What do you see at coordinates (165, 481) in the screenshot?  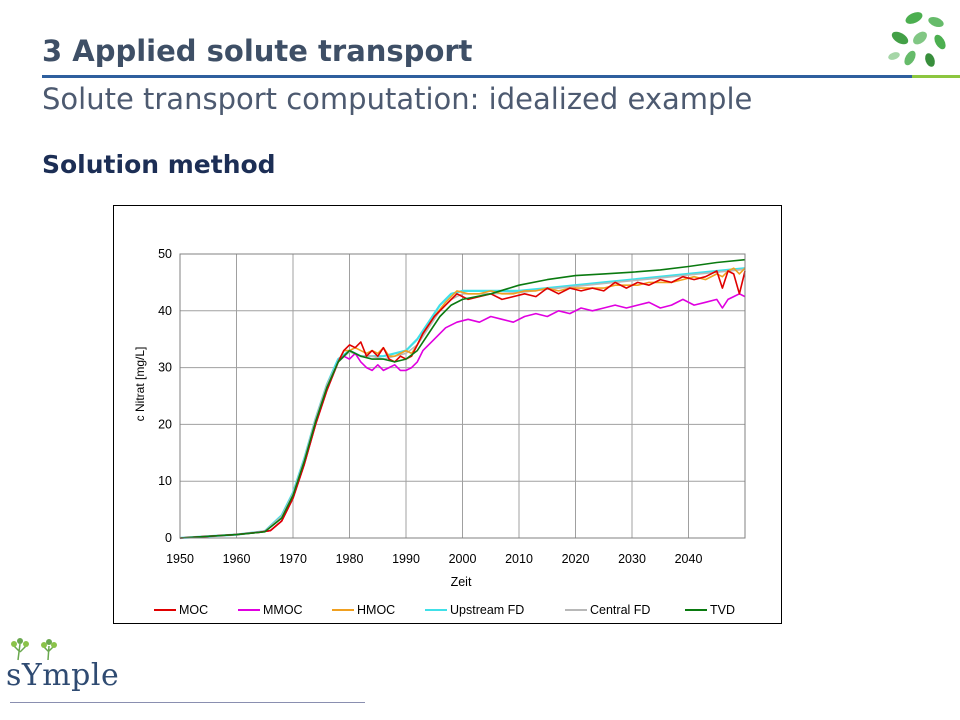 I see `y-tick-label: 10` at bounding box center [165, 481].